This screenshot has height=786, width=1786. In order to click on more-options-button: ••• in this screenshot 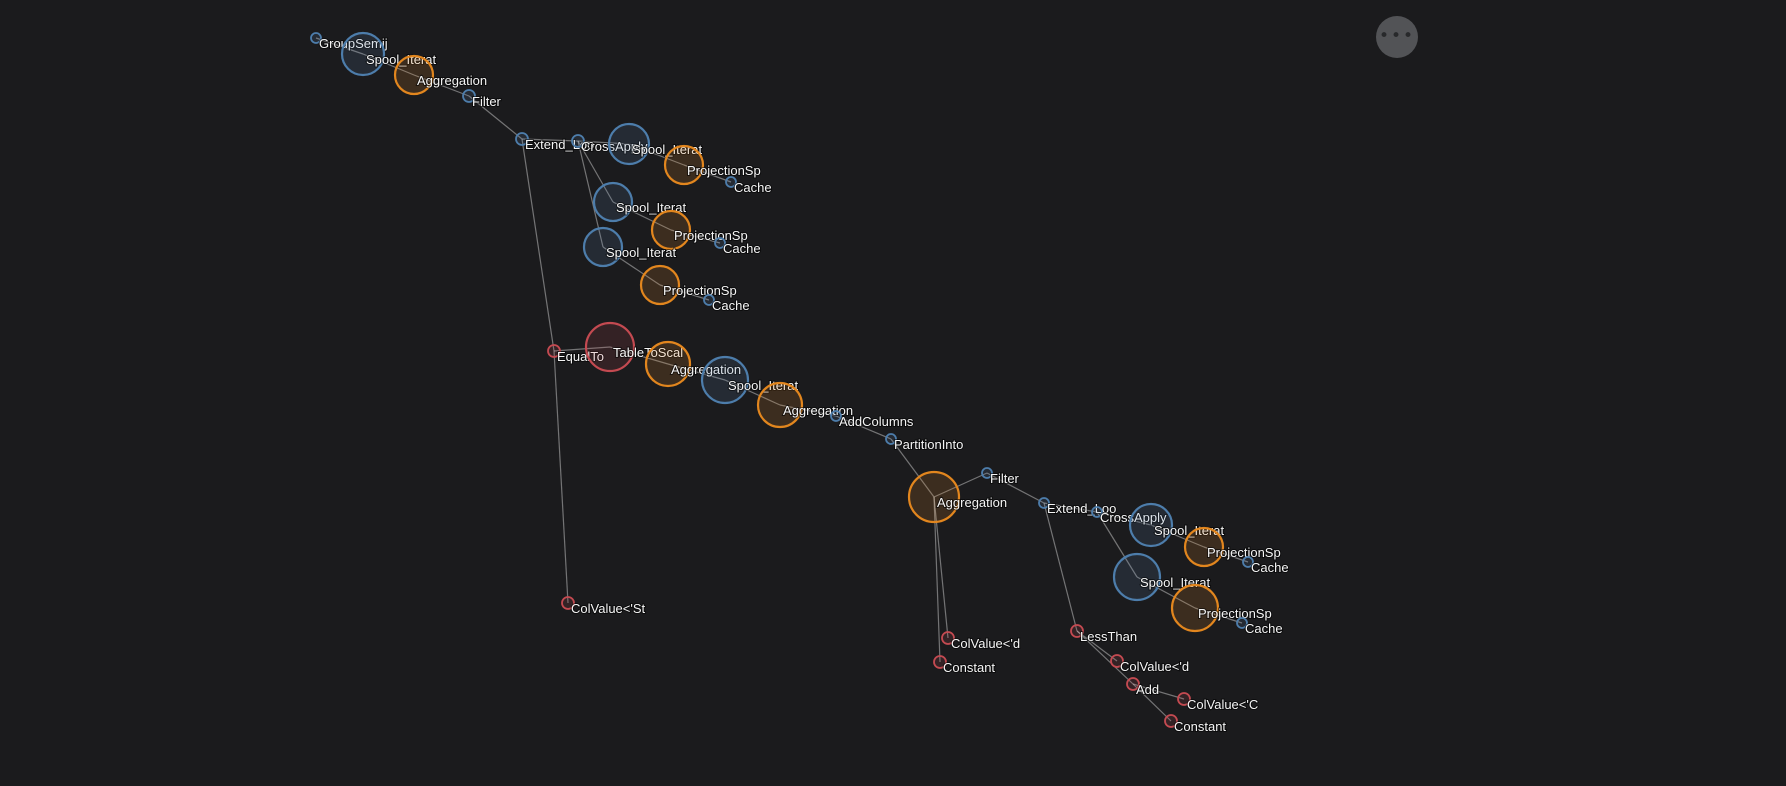, I will do `click(1397, 37)`.